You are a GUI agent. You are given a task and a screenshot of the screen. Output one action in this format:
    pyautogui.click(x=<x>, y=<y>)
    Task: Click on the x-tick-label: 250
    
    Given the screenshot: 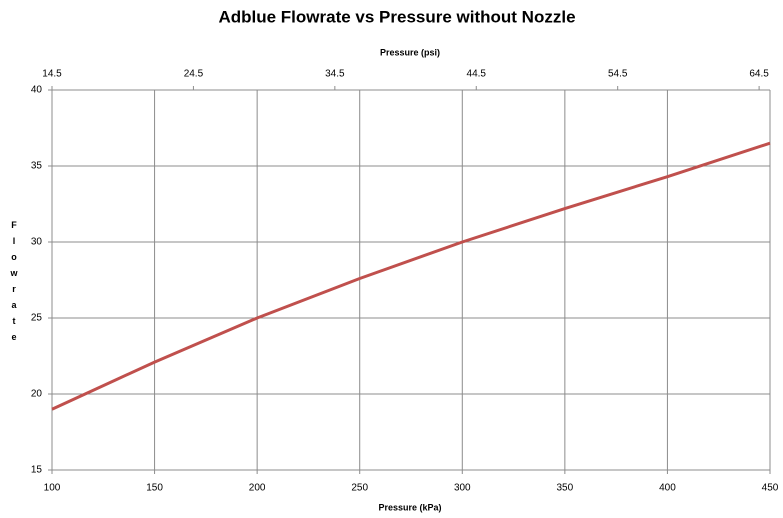 What is the action you would take?
    pyautogui.click(x=359, y=488)
    